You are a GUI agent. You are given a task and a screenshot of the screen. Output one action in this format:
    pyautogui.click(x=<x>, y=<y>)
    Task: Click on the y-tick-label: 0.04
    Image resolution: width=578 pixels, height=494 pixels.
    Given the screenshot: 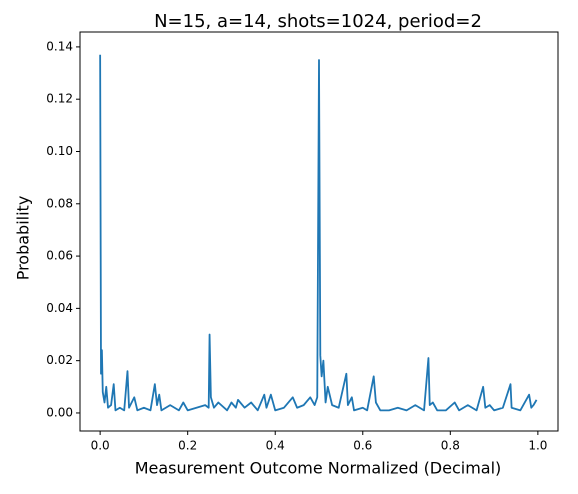 What is the action you would take?
    pyautogui.click(x=59, y=308)
    